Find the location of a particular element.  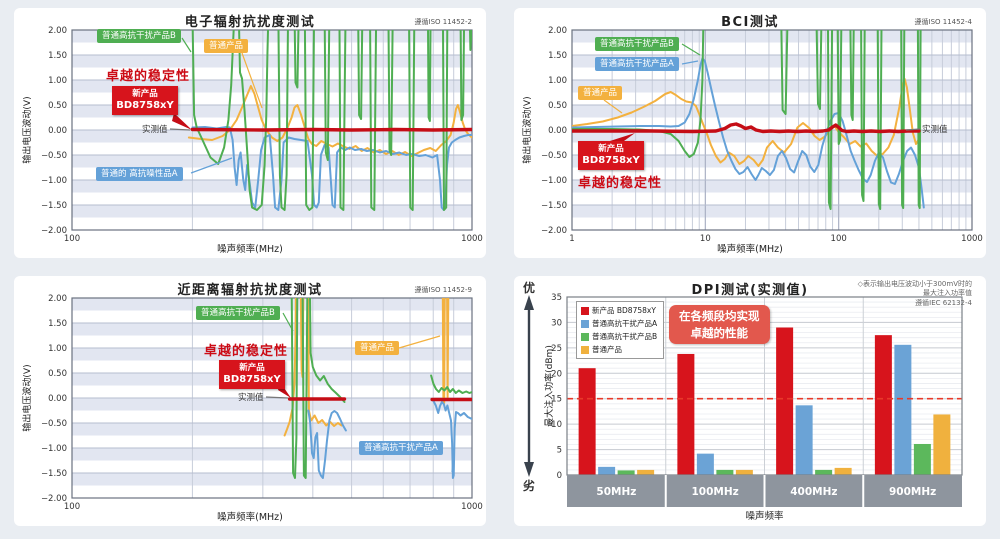

legend-label: 普通高抗干扰产品A is located at coordinates (625, 323).